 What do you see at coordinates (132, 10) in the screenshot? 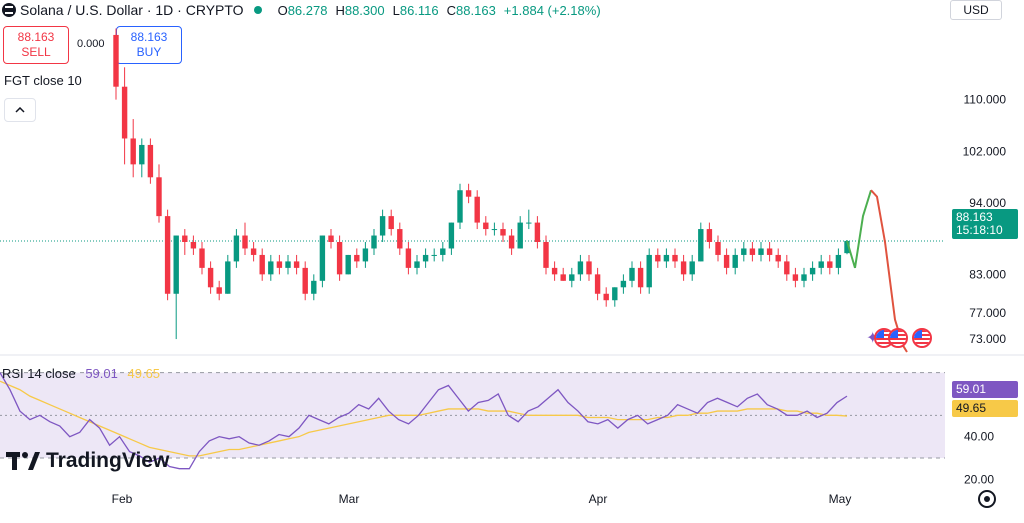
I see `symbol-title: Solana / U.S. Dollar · 1D · CRYPTO` at bounding box center [132, 10].